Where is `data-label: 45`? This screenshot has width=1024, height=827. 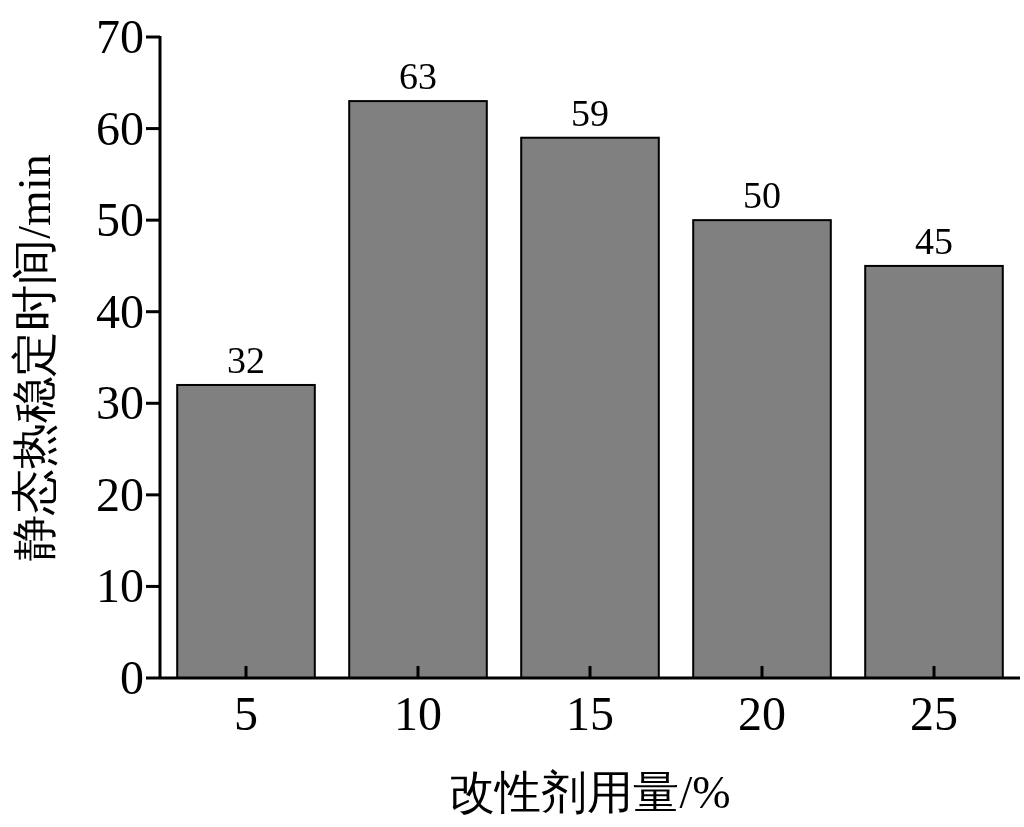 data-label: 45 is located at coordinates (934, 240).